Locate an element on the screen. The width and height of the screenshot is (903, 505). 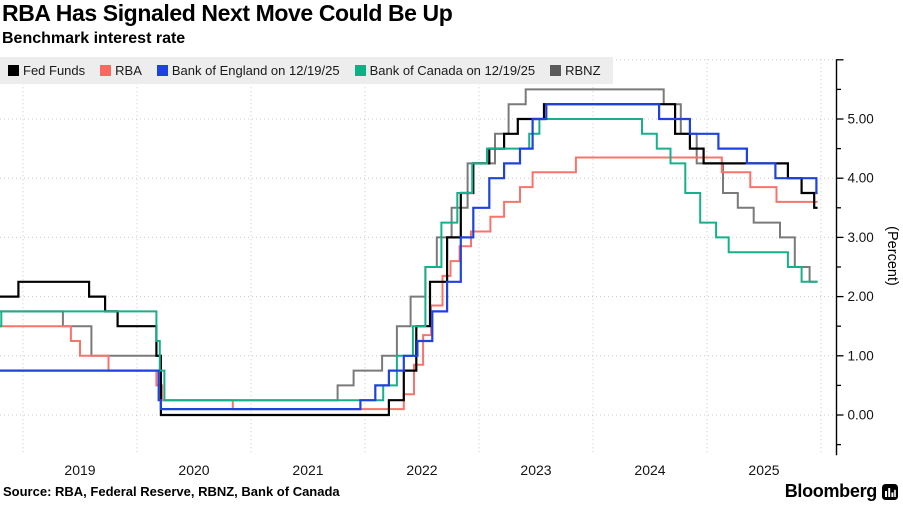
legend-item-rba: RBA is located at coordinates (121, 70).